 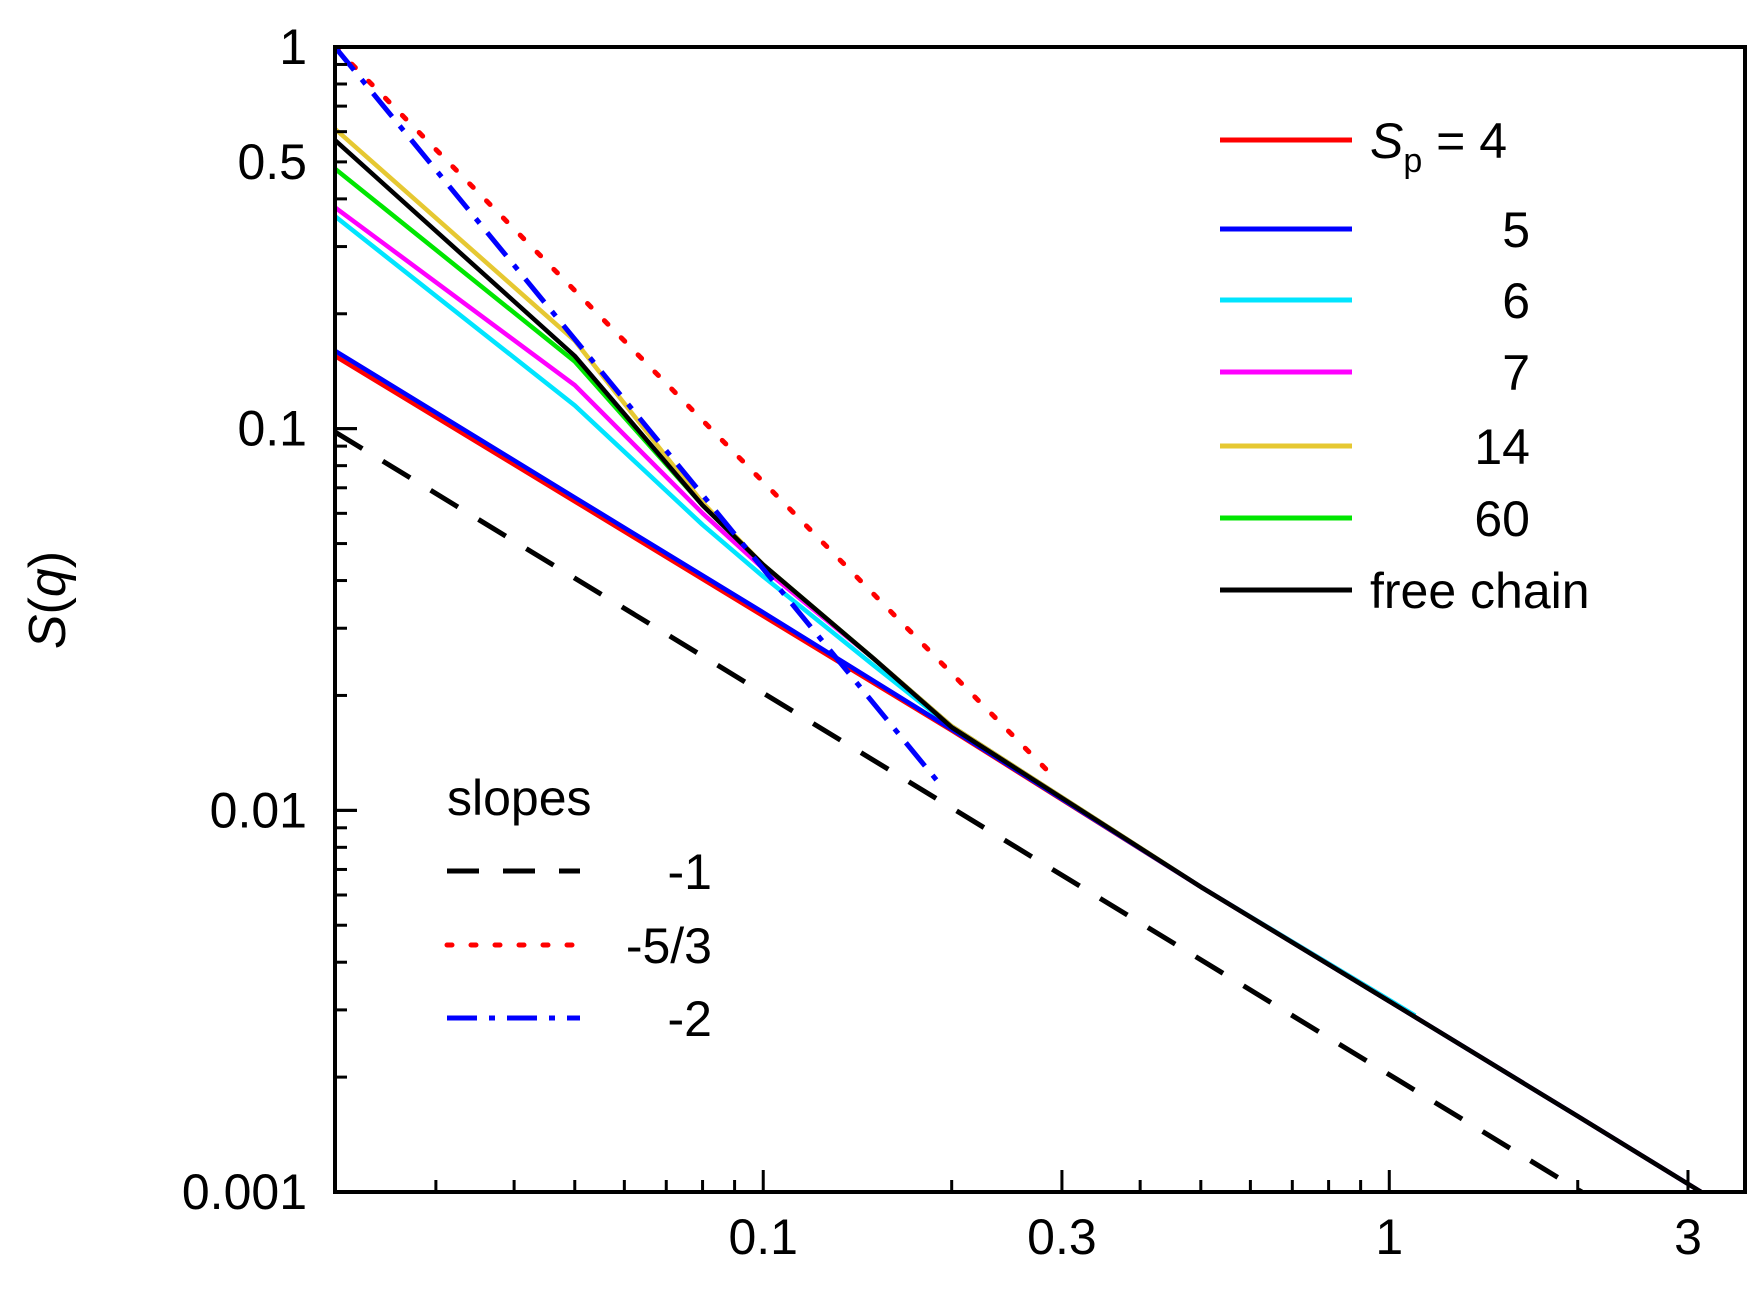 I want to click on legend-label-sp14: 14, so click(x=1502, y=447).